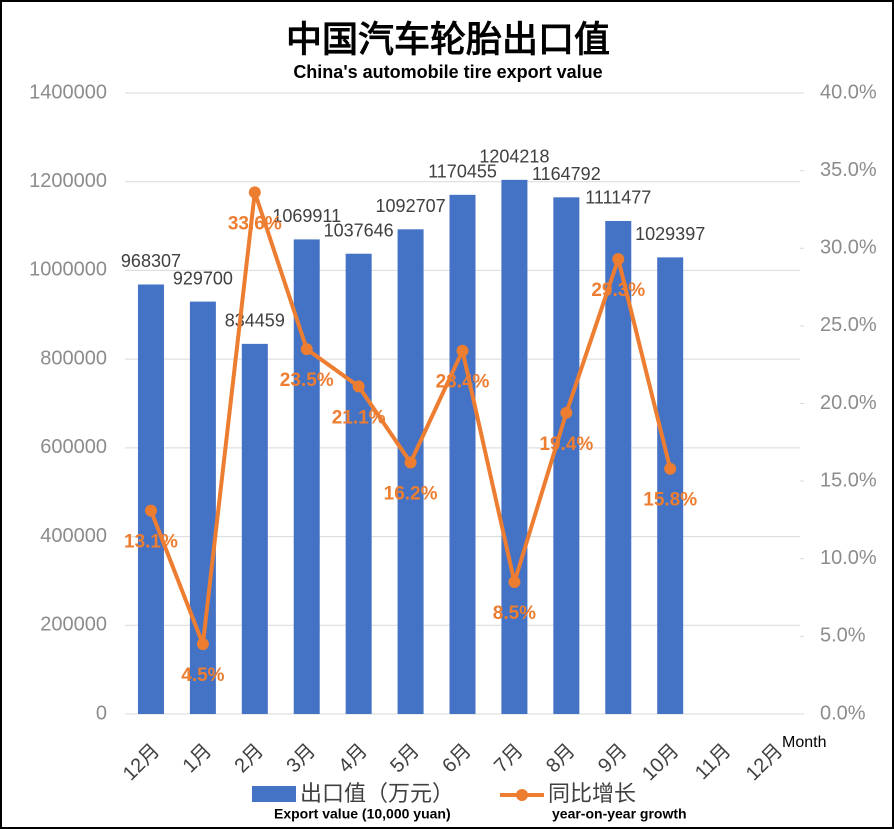 Image resolution: width=894 pixels, height=829 pixels. Describe the element at coordinates (151, 261) in the screenshot. I see `bar-label: 968307` at that location.